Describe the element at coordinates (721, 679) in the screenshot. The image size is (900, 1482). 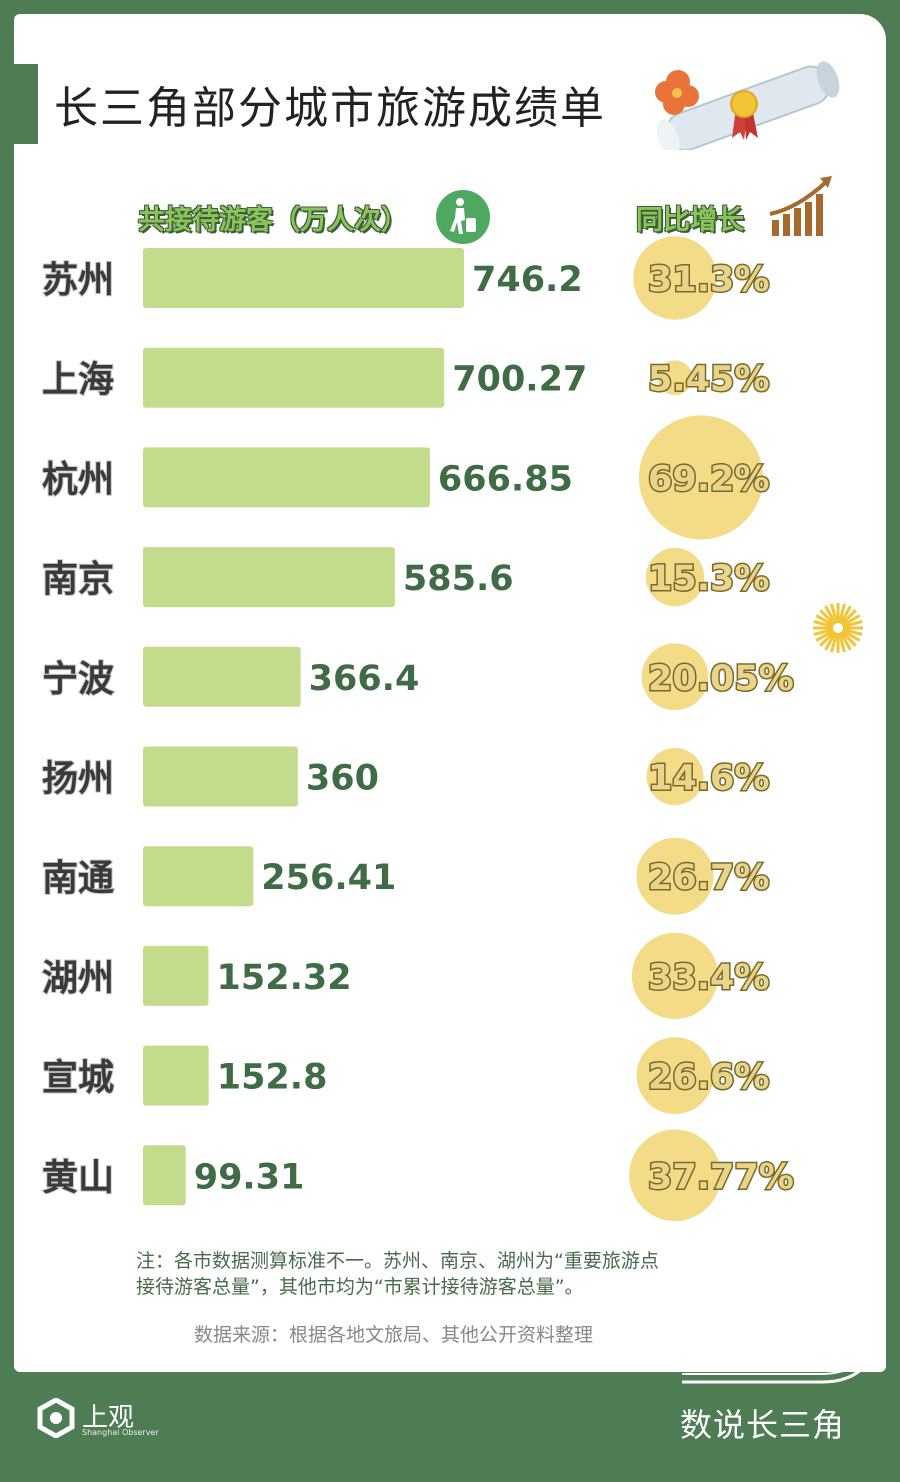
I see `growth-label: 20.05%` at that location.